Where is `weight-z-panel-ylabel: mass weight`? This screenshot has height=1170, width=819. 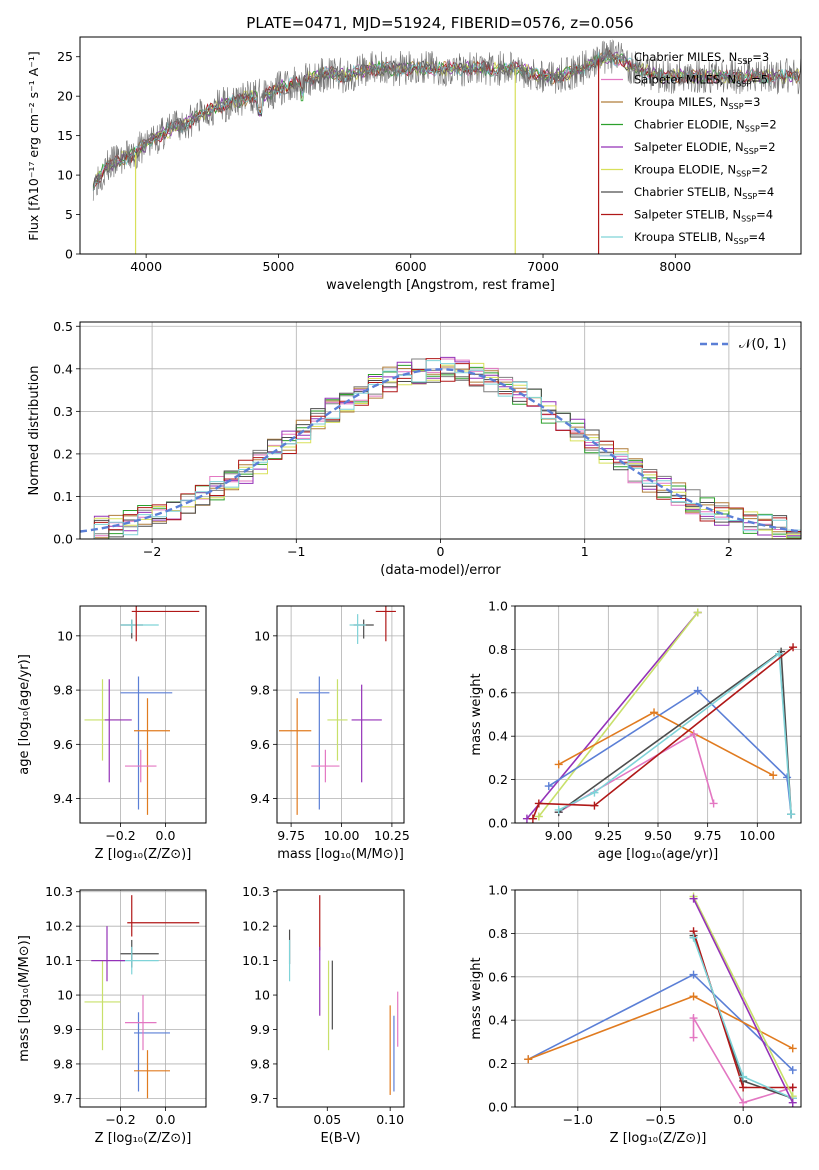
weight-z-panel-ylabel: mass weight is located at coordinates (476, 998).